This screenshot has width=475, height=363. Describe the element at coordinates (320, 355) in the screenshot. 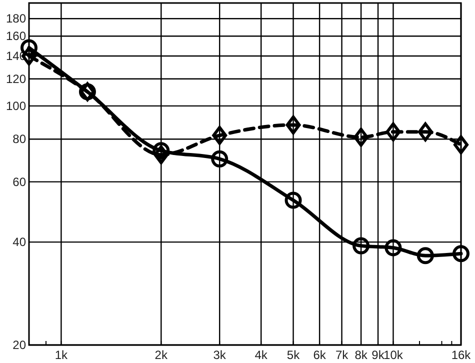

I see `x-tick-label: 6k` at that location.